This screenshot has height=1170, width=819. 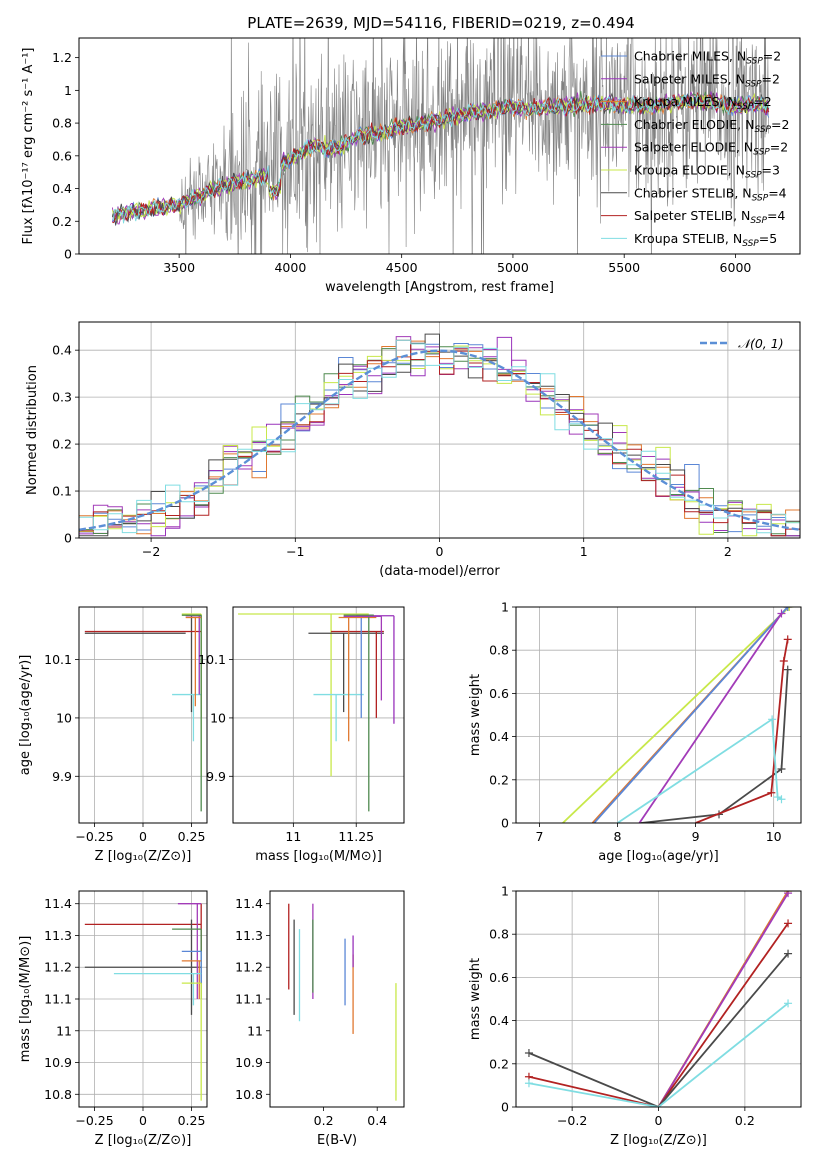 I want to click on legend-text: Chabrier MILES, N, so click(x=690, y=56).